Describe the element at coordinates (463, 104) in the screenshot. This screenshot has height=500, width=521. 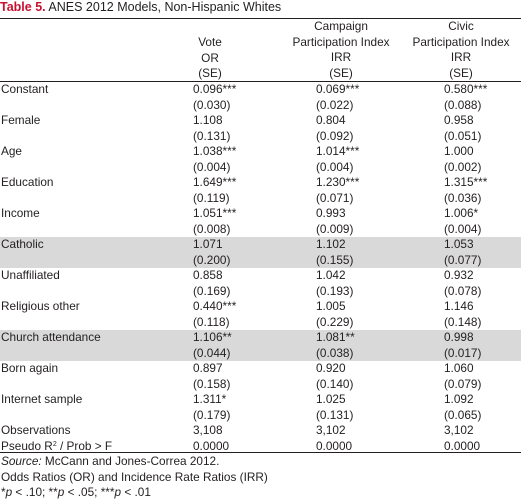
I see `standard-error-cell: (0.088)` at that location.